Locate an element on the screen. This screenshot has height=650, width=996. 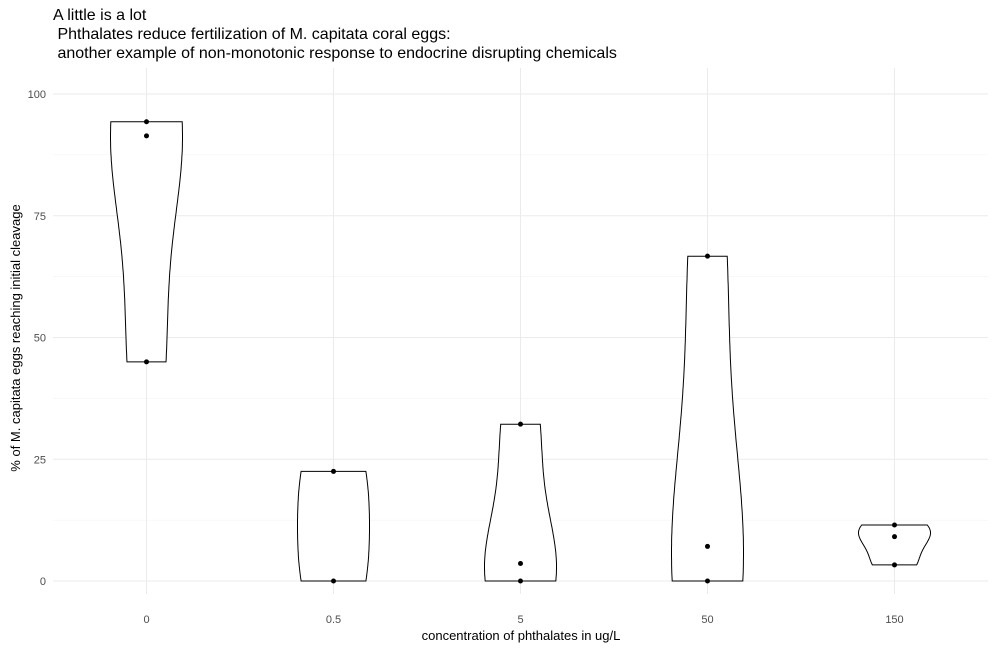
y-tick-label: 100 is located at coordinates (37, 95).